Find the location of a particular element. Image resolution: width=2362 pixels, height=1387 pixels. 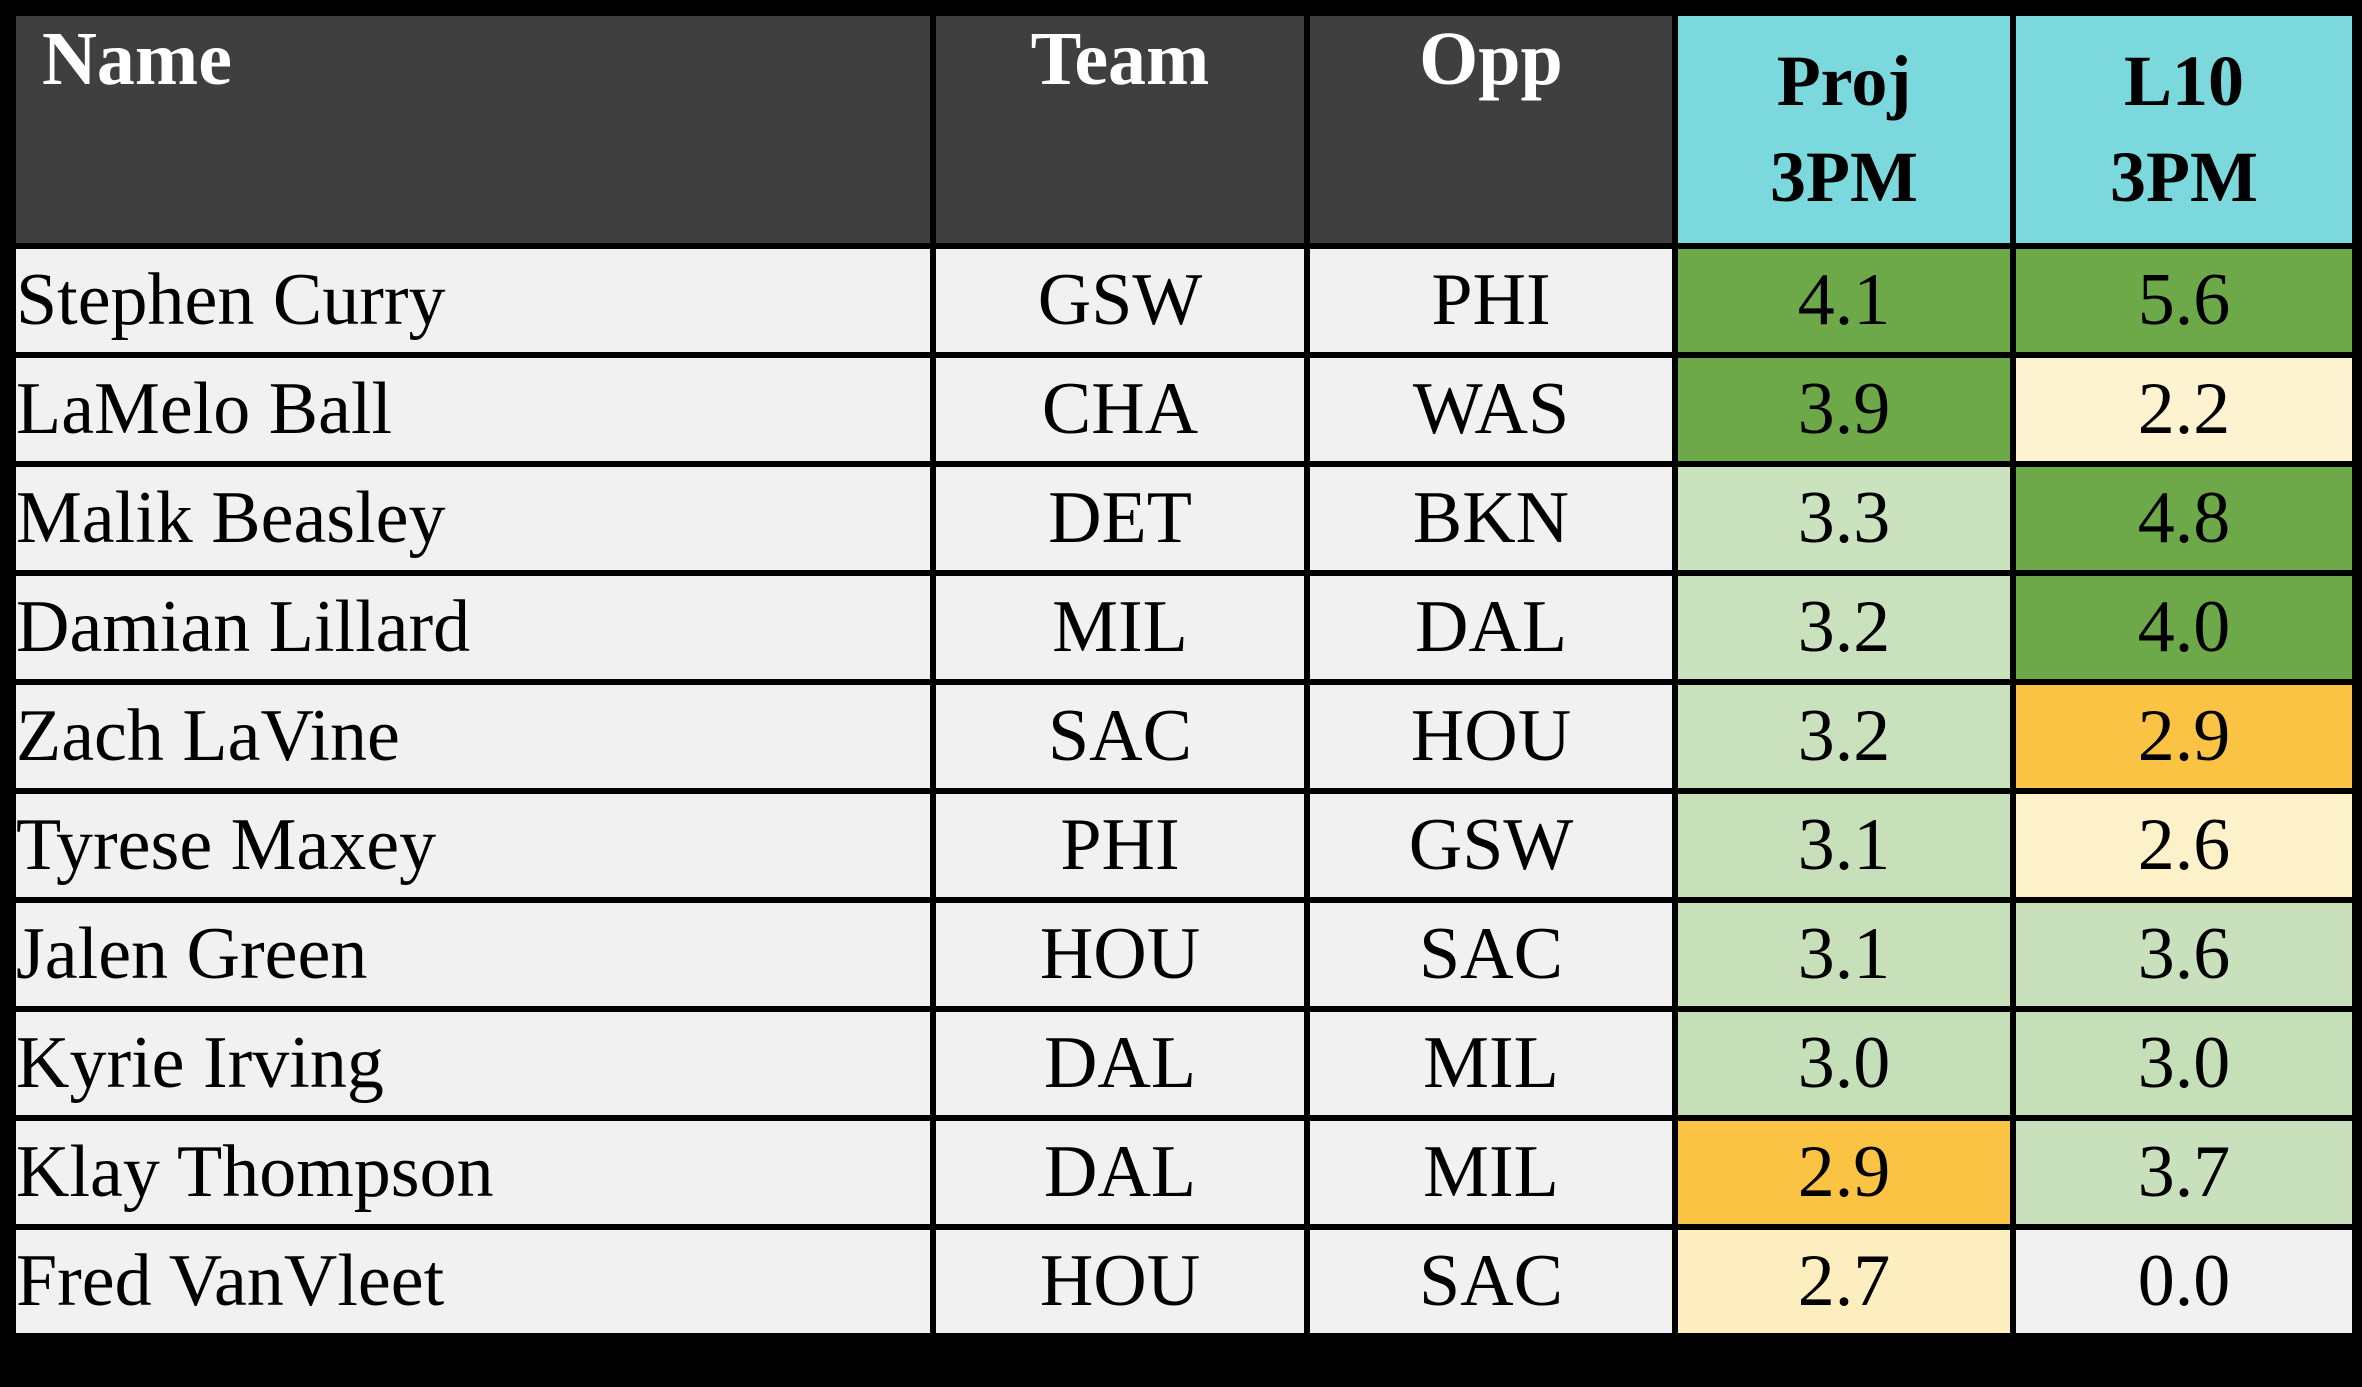

table-row: Zach LaVine SAC HOU 3.2 2.9 is located at coordinates (1184, 736).